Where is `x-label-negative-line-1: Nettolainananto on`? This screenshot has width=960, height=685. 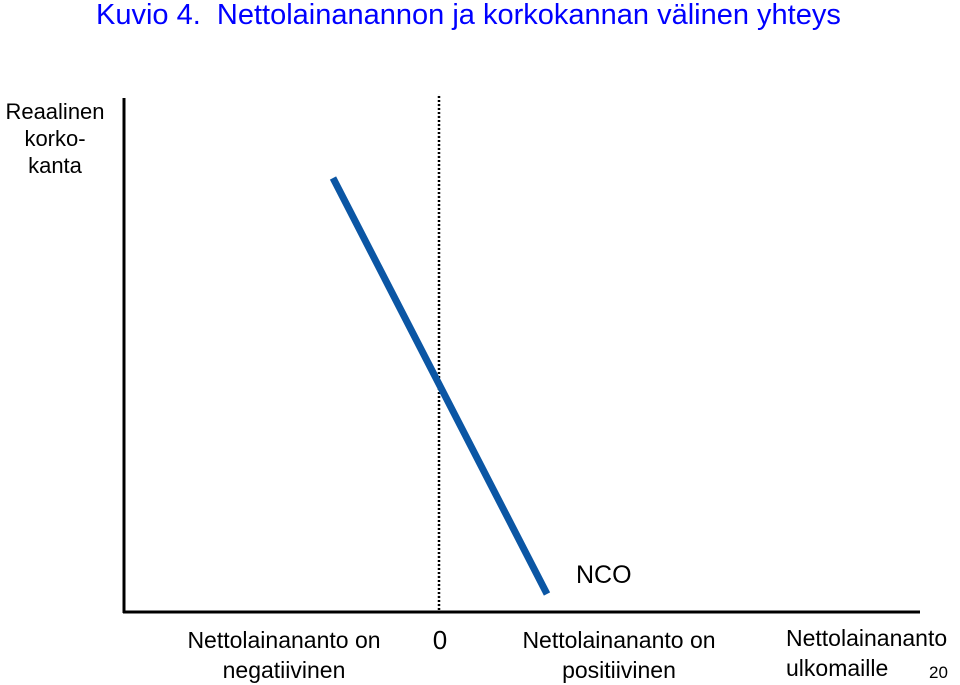 x-label-negative-line-1: Nettolainananto on is located at coordinates (284, 640).